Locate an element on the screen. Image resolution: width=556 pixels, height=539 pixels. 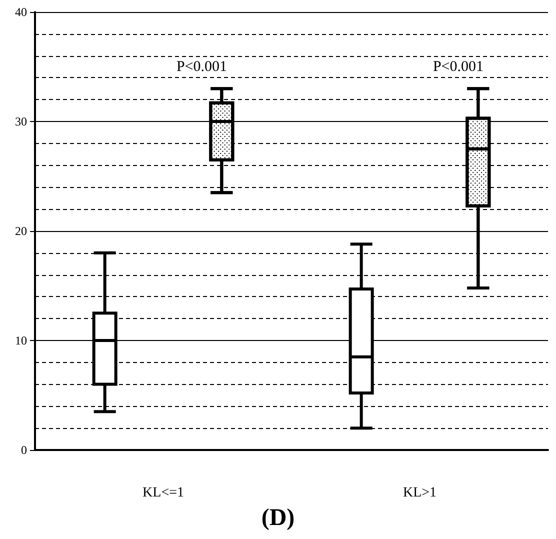
y-tick-label: 40 is located at coordinates (21, 12).